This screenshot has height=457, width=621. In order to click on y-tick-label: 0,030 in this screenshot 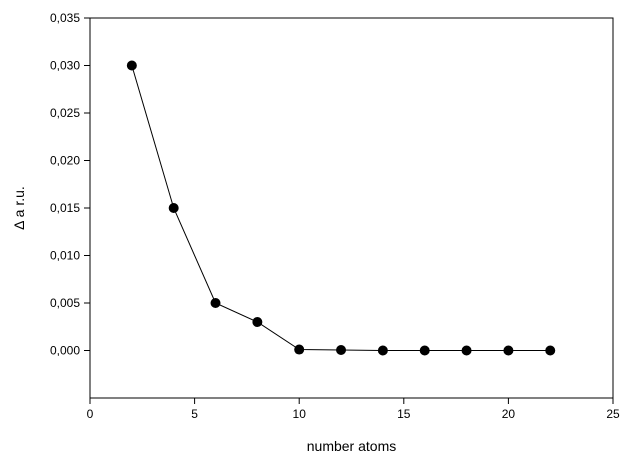, I will do `click(65, 66)`.